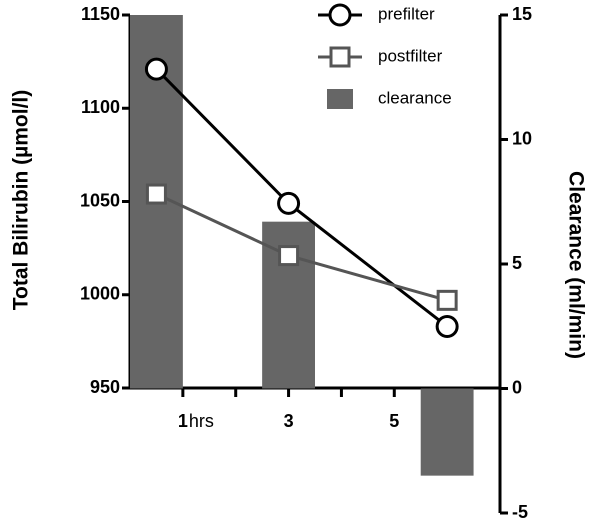  I want to click on y2-tick-label: 15, so click(522, 14).